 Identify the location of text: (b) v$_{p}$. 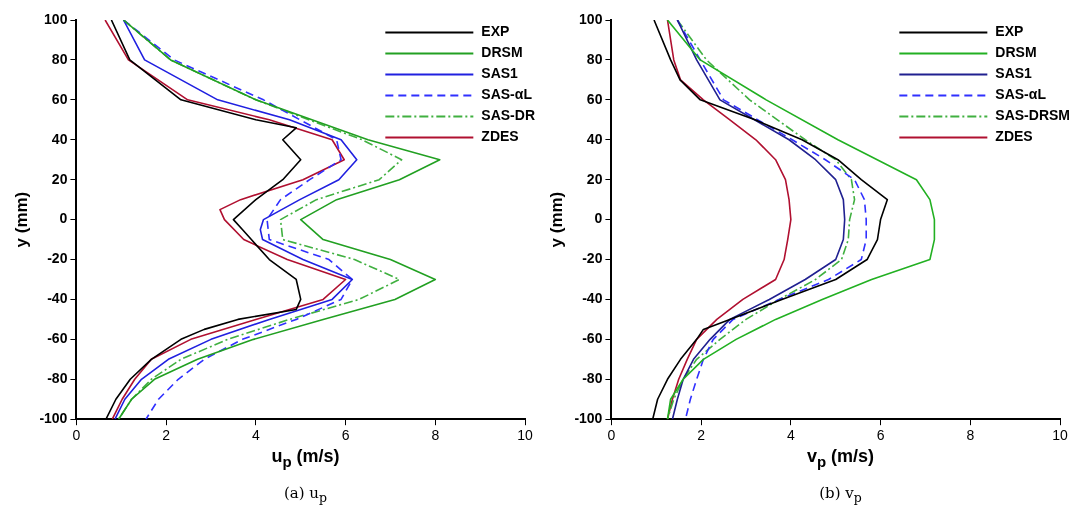
(840, 494).